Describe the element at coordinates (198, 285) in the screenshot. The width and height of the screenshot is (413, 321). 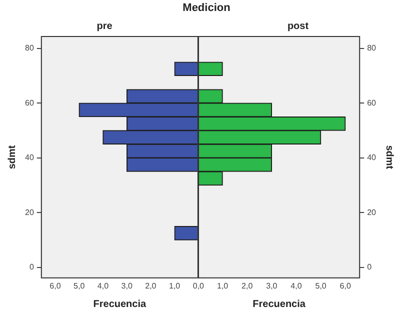
I see `x-tick-label: 0,0` at that location.